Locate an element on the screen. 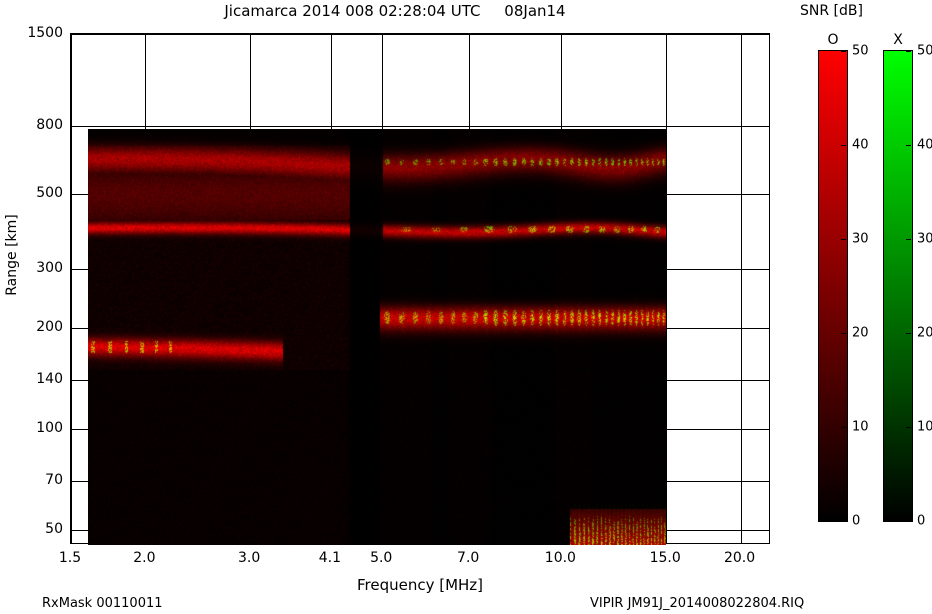  footer-rxmask: RxMask 00110011 is located at coordinates (102, 603).